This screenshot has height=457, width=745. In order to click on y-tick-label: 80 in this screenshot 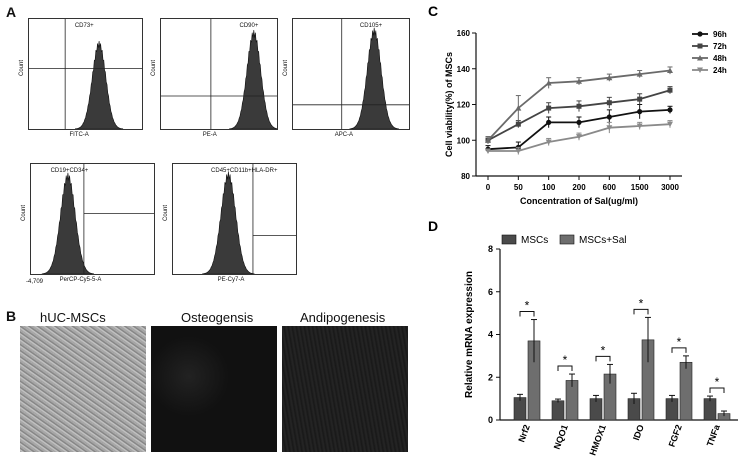, I will do `click(465, 176)`.